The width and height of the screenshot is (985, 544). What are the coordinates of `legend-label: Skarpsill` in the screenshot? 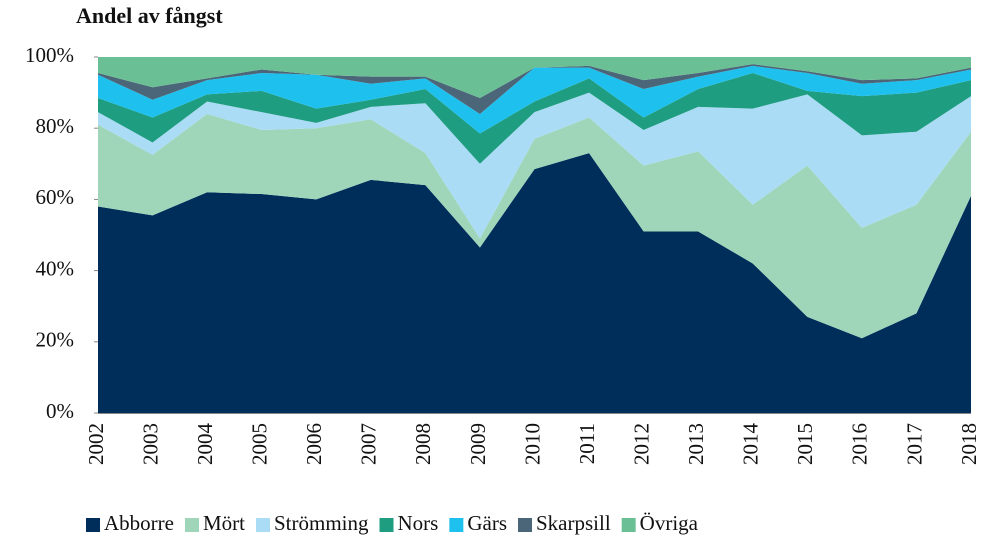 It's located at (573, 523).